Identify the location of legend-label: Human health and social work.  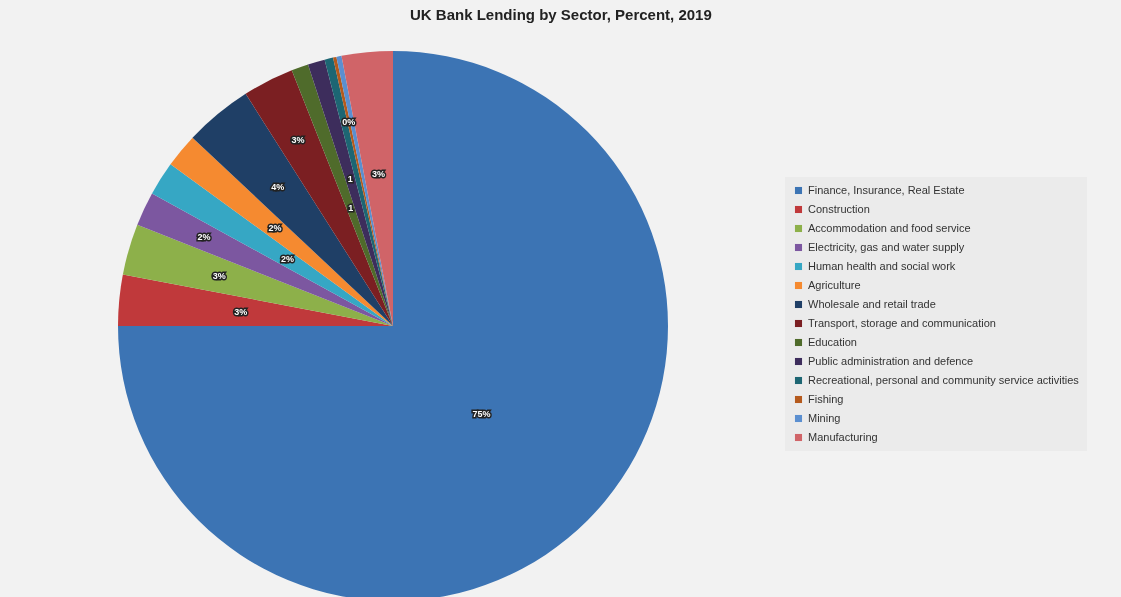
(882, 265).